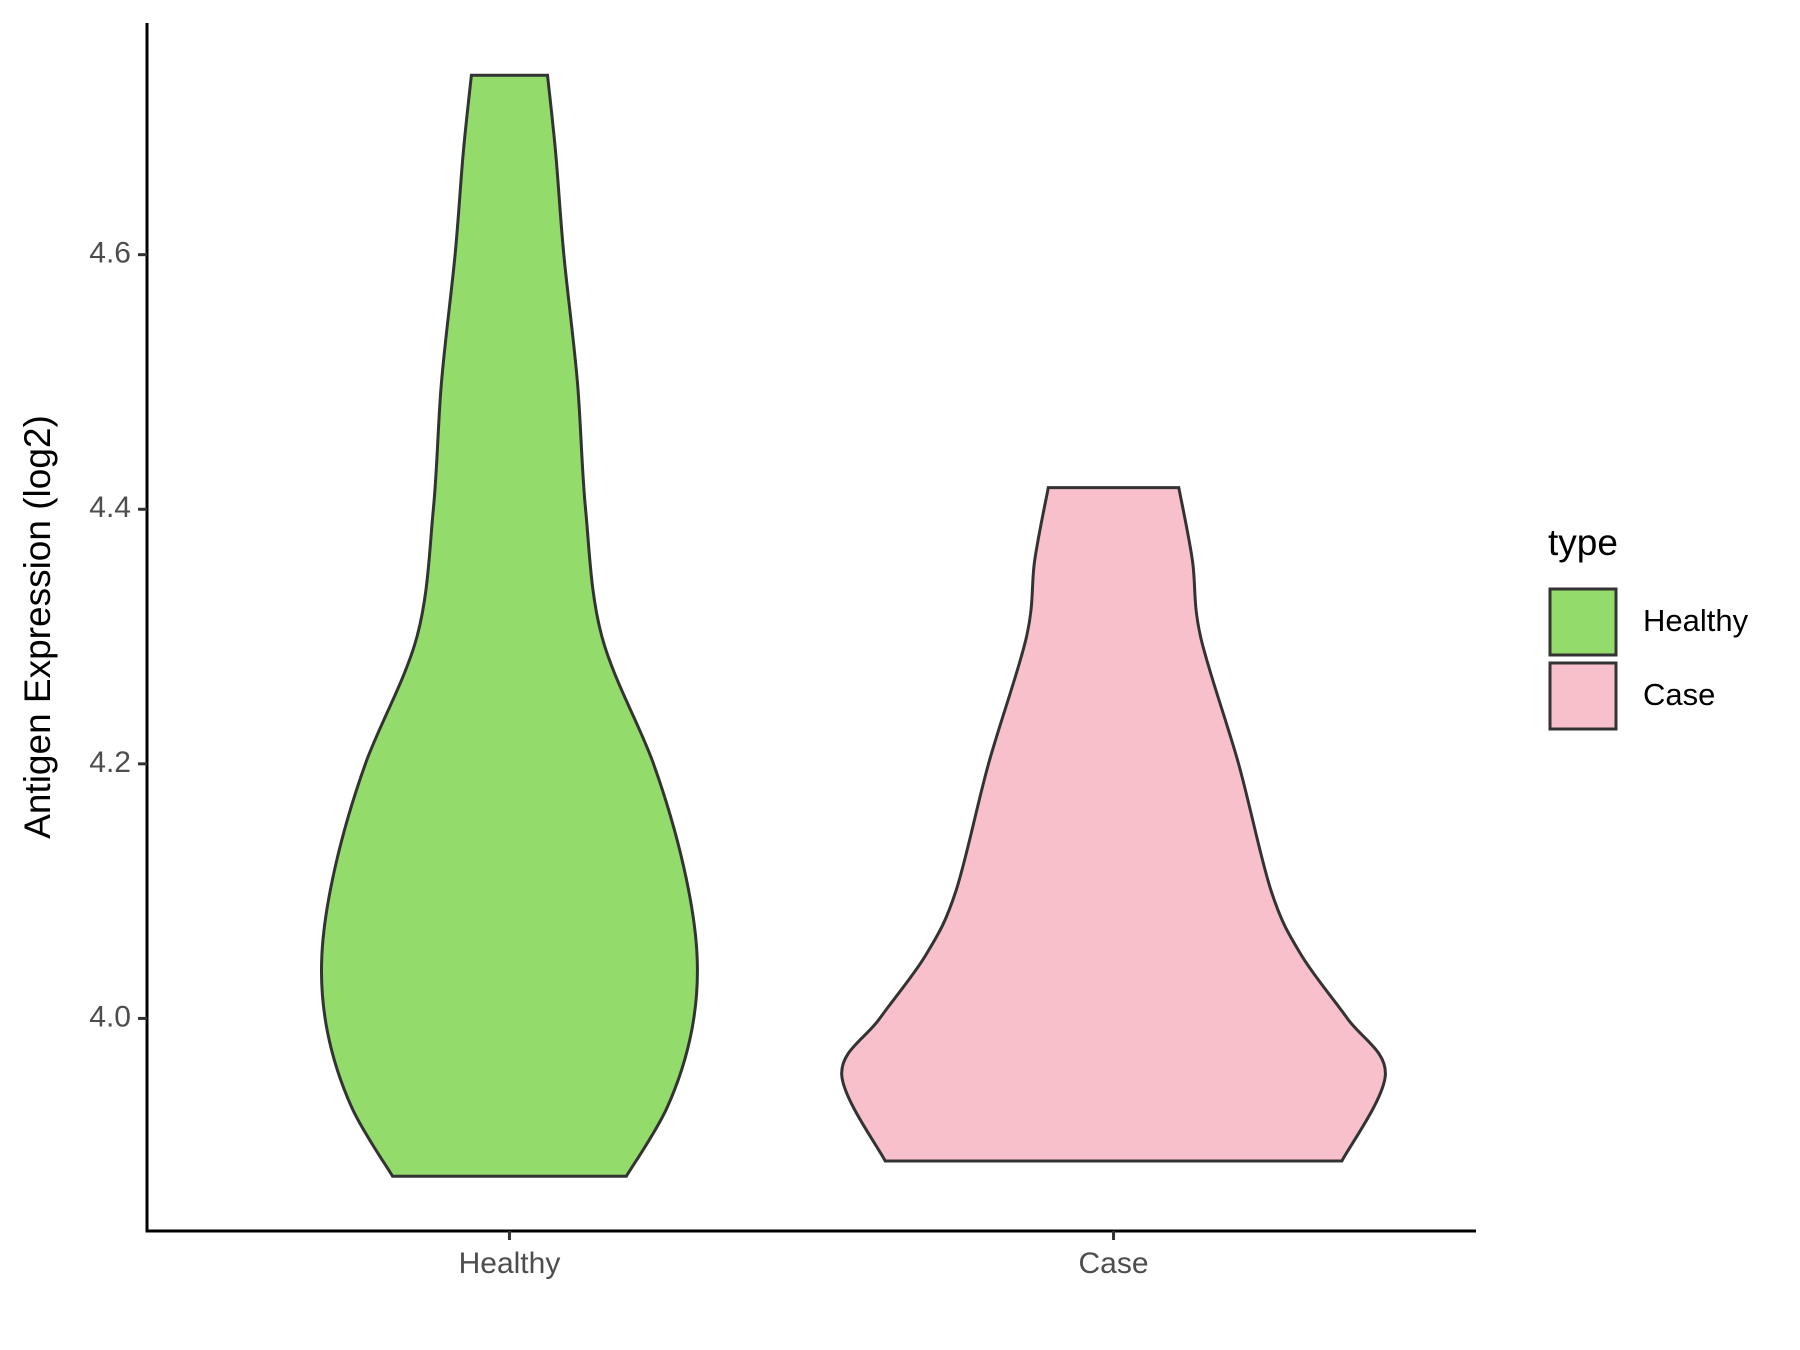  Describe the element at coordinates (510, 1263) in the screenshot. I see `x-tick-label: Healthy` at that location.